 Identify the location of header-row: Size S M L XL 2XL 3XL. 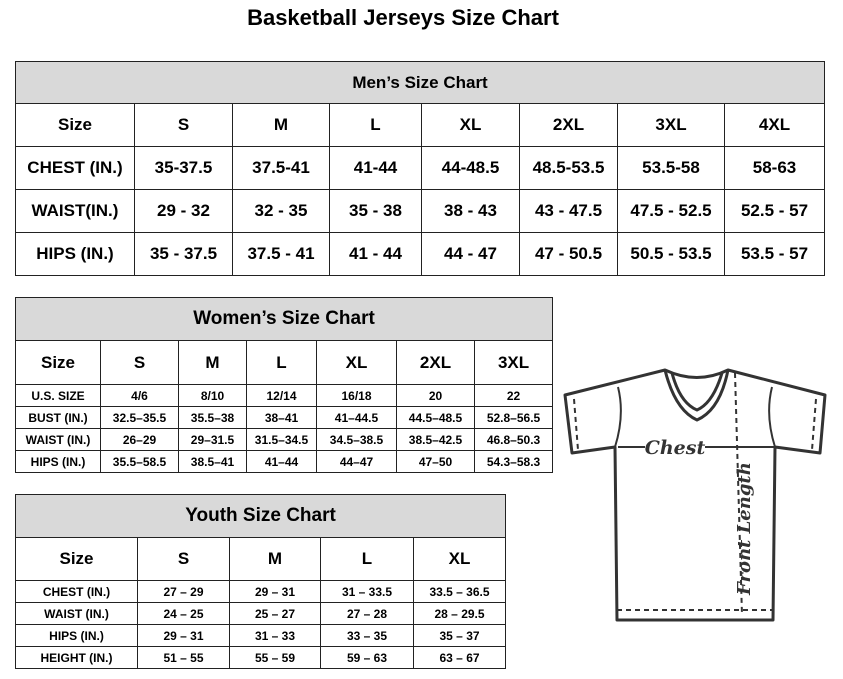
(284, 362).